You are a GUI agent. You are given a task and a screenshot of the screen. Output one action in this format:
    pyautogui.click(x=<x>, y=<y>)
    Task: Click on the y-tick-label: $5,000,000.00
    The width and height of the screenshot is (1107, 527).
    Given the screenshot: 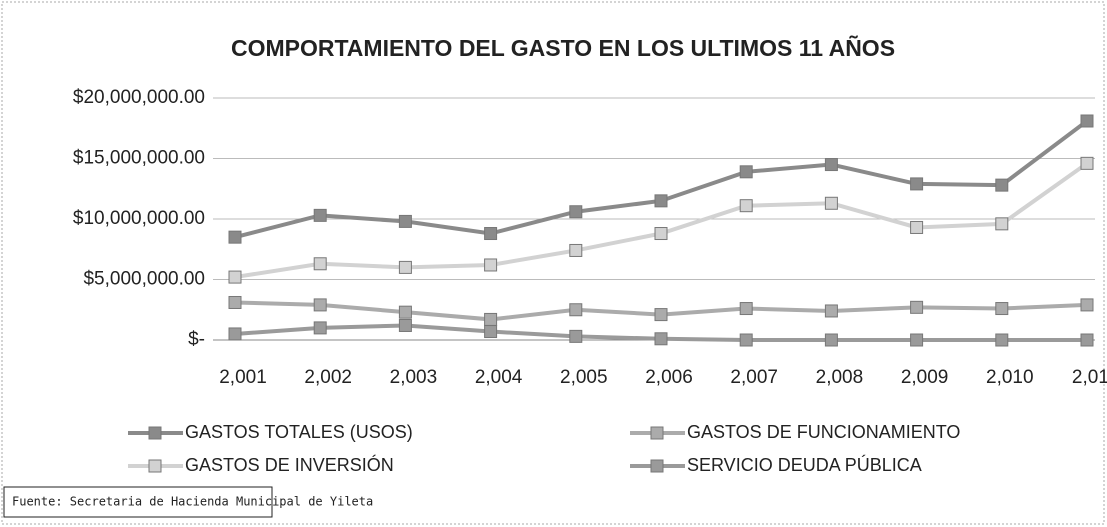 What is the action you would take?
    pyautogui.click(x=144, y=279)
    